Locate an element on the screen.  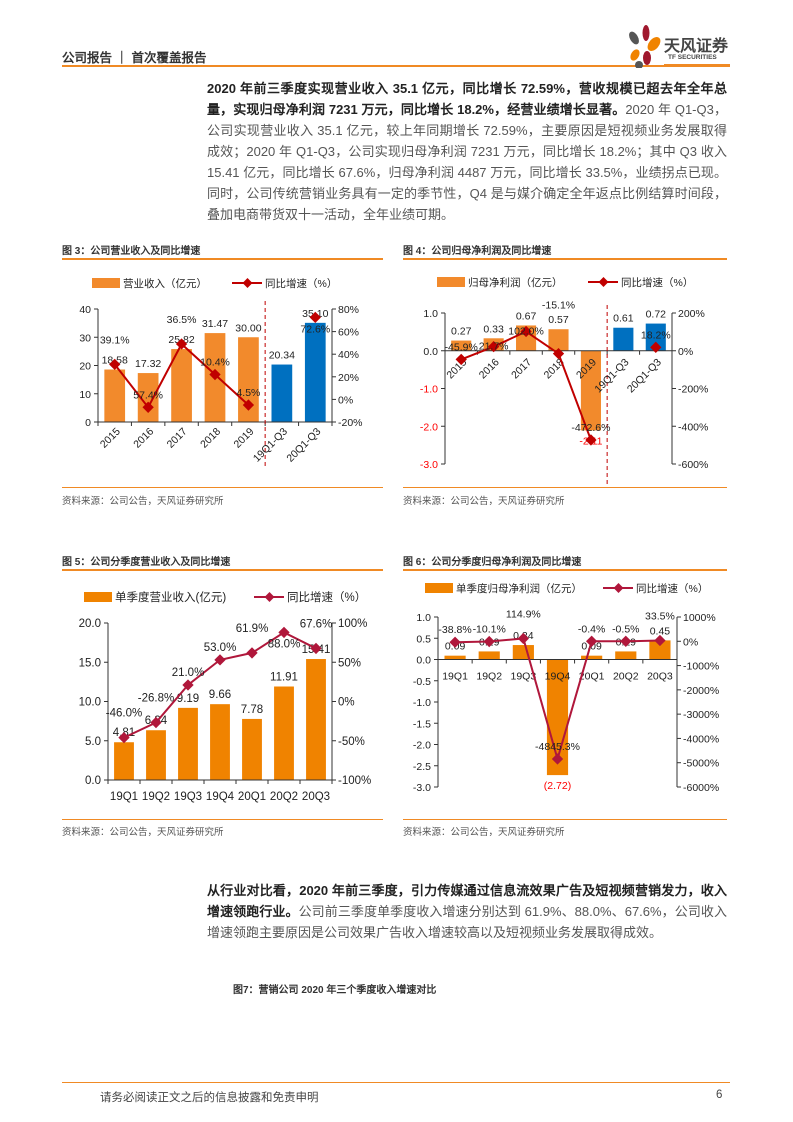
growth-data-label: -10.1% is located at coordinates (489, 630).